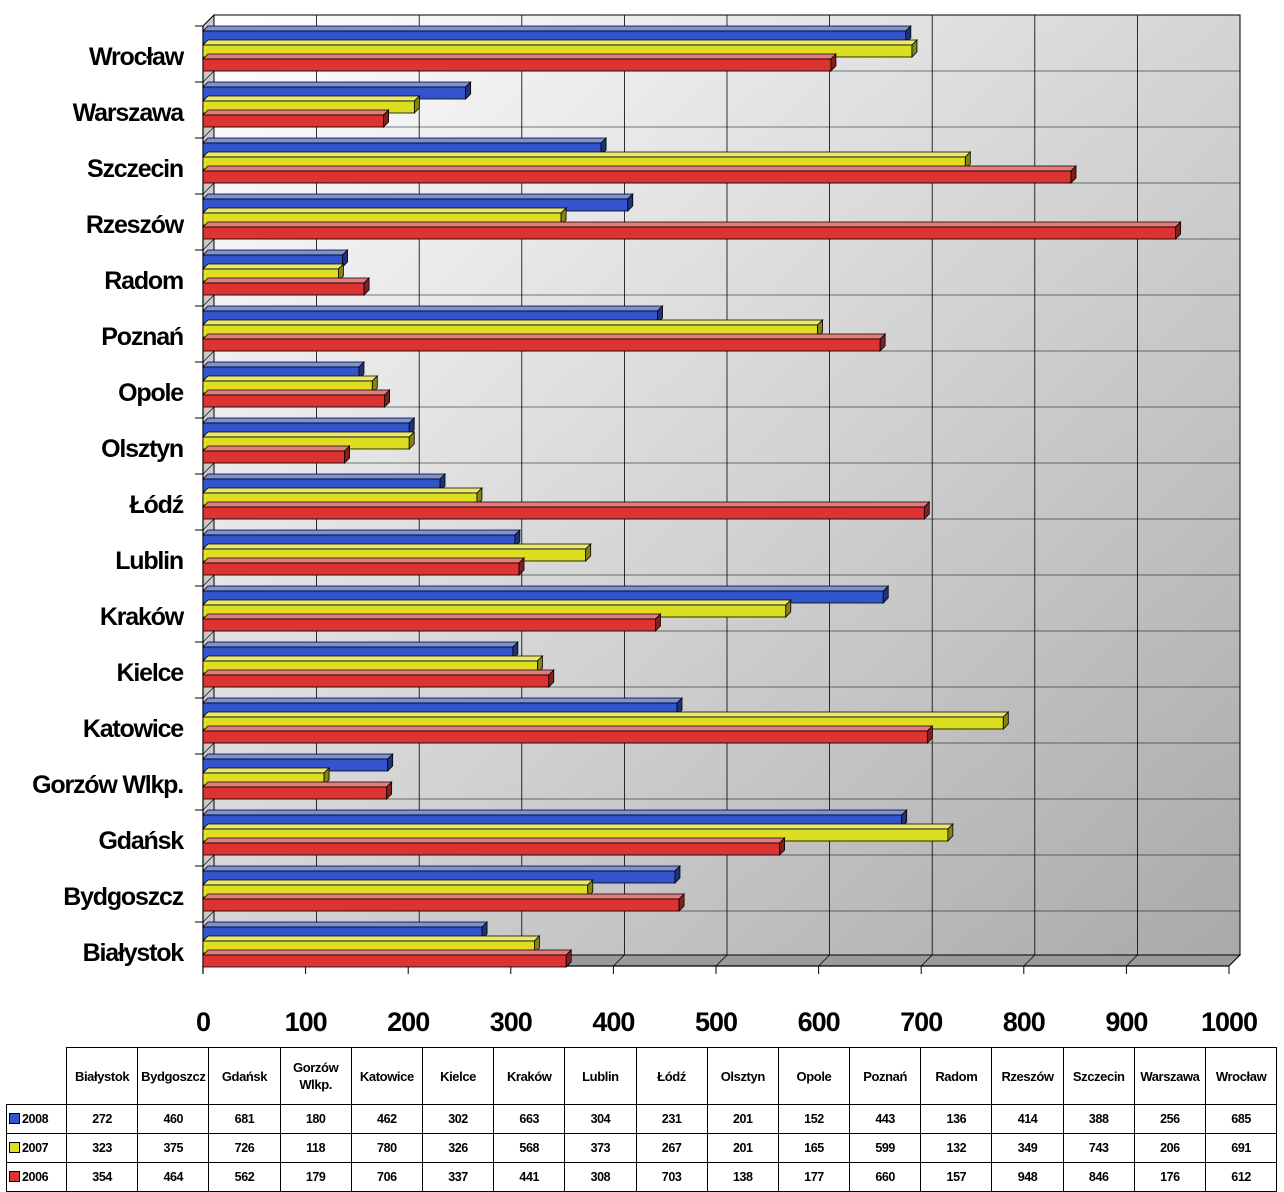 This screenshot has height=1192, width=1284. What do you see at coordinates (956, 1119) in the screenshot?
I see `table-cell: 136` at bounding box center [956, 1119].